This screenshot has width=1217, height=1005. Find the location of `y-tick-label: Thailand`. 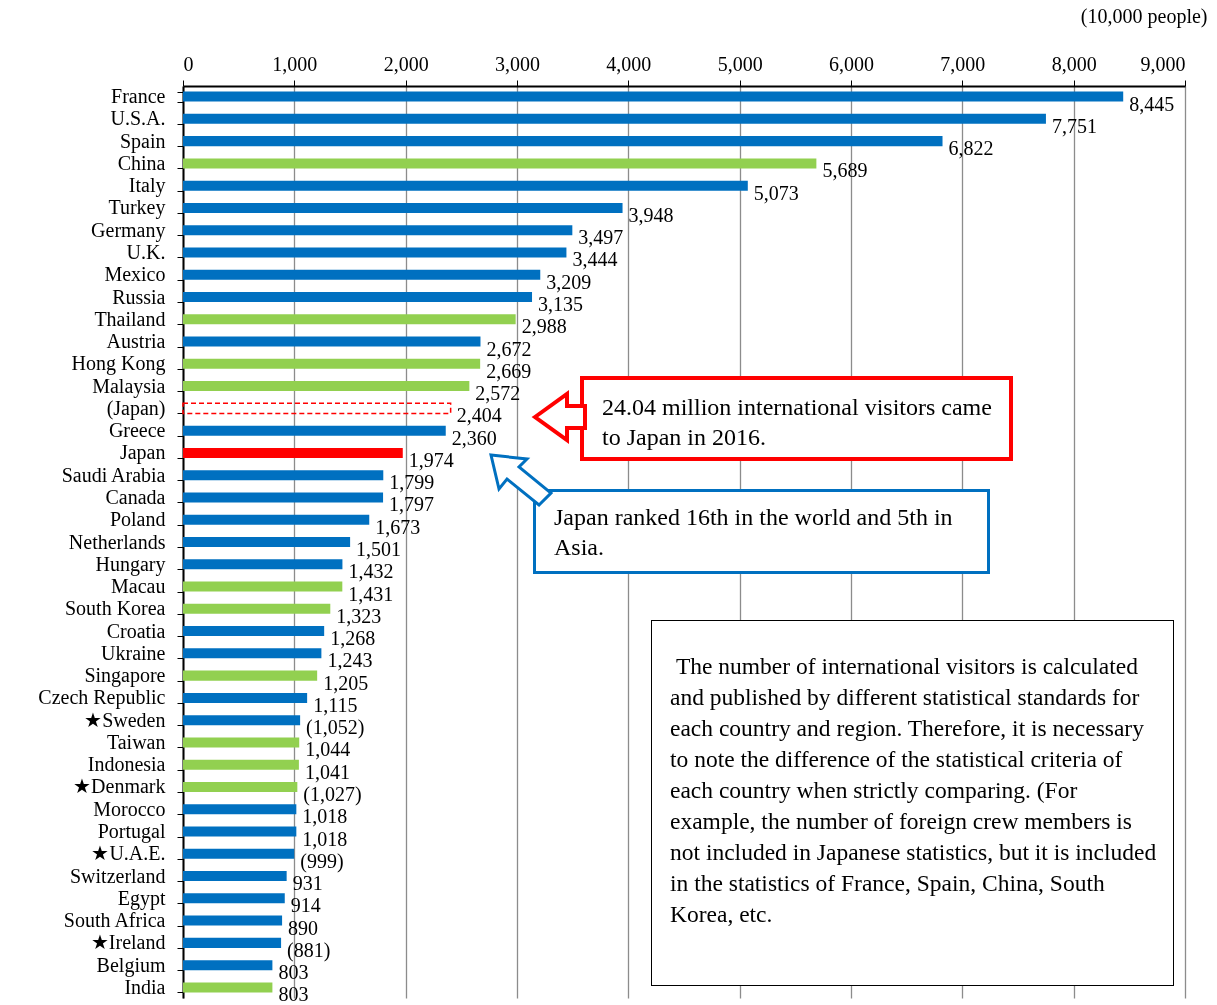

y-tick-label: Thailand is located at coordinates (130, 318).